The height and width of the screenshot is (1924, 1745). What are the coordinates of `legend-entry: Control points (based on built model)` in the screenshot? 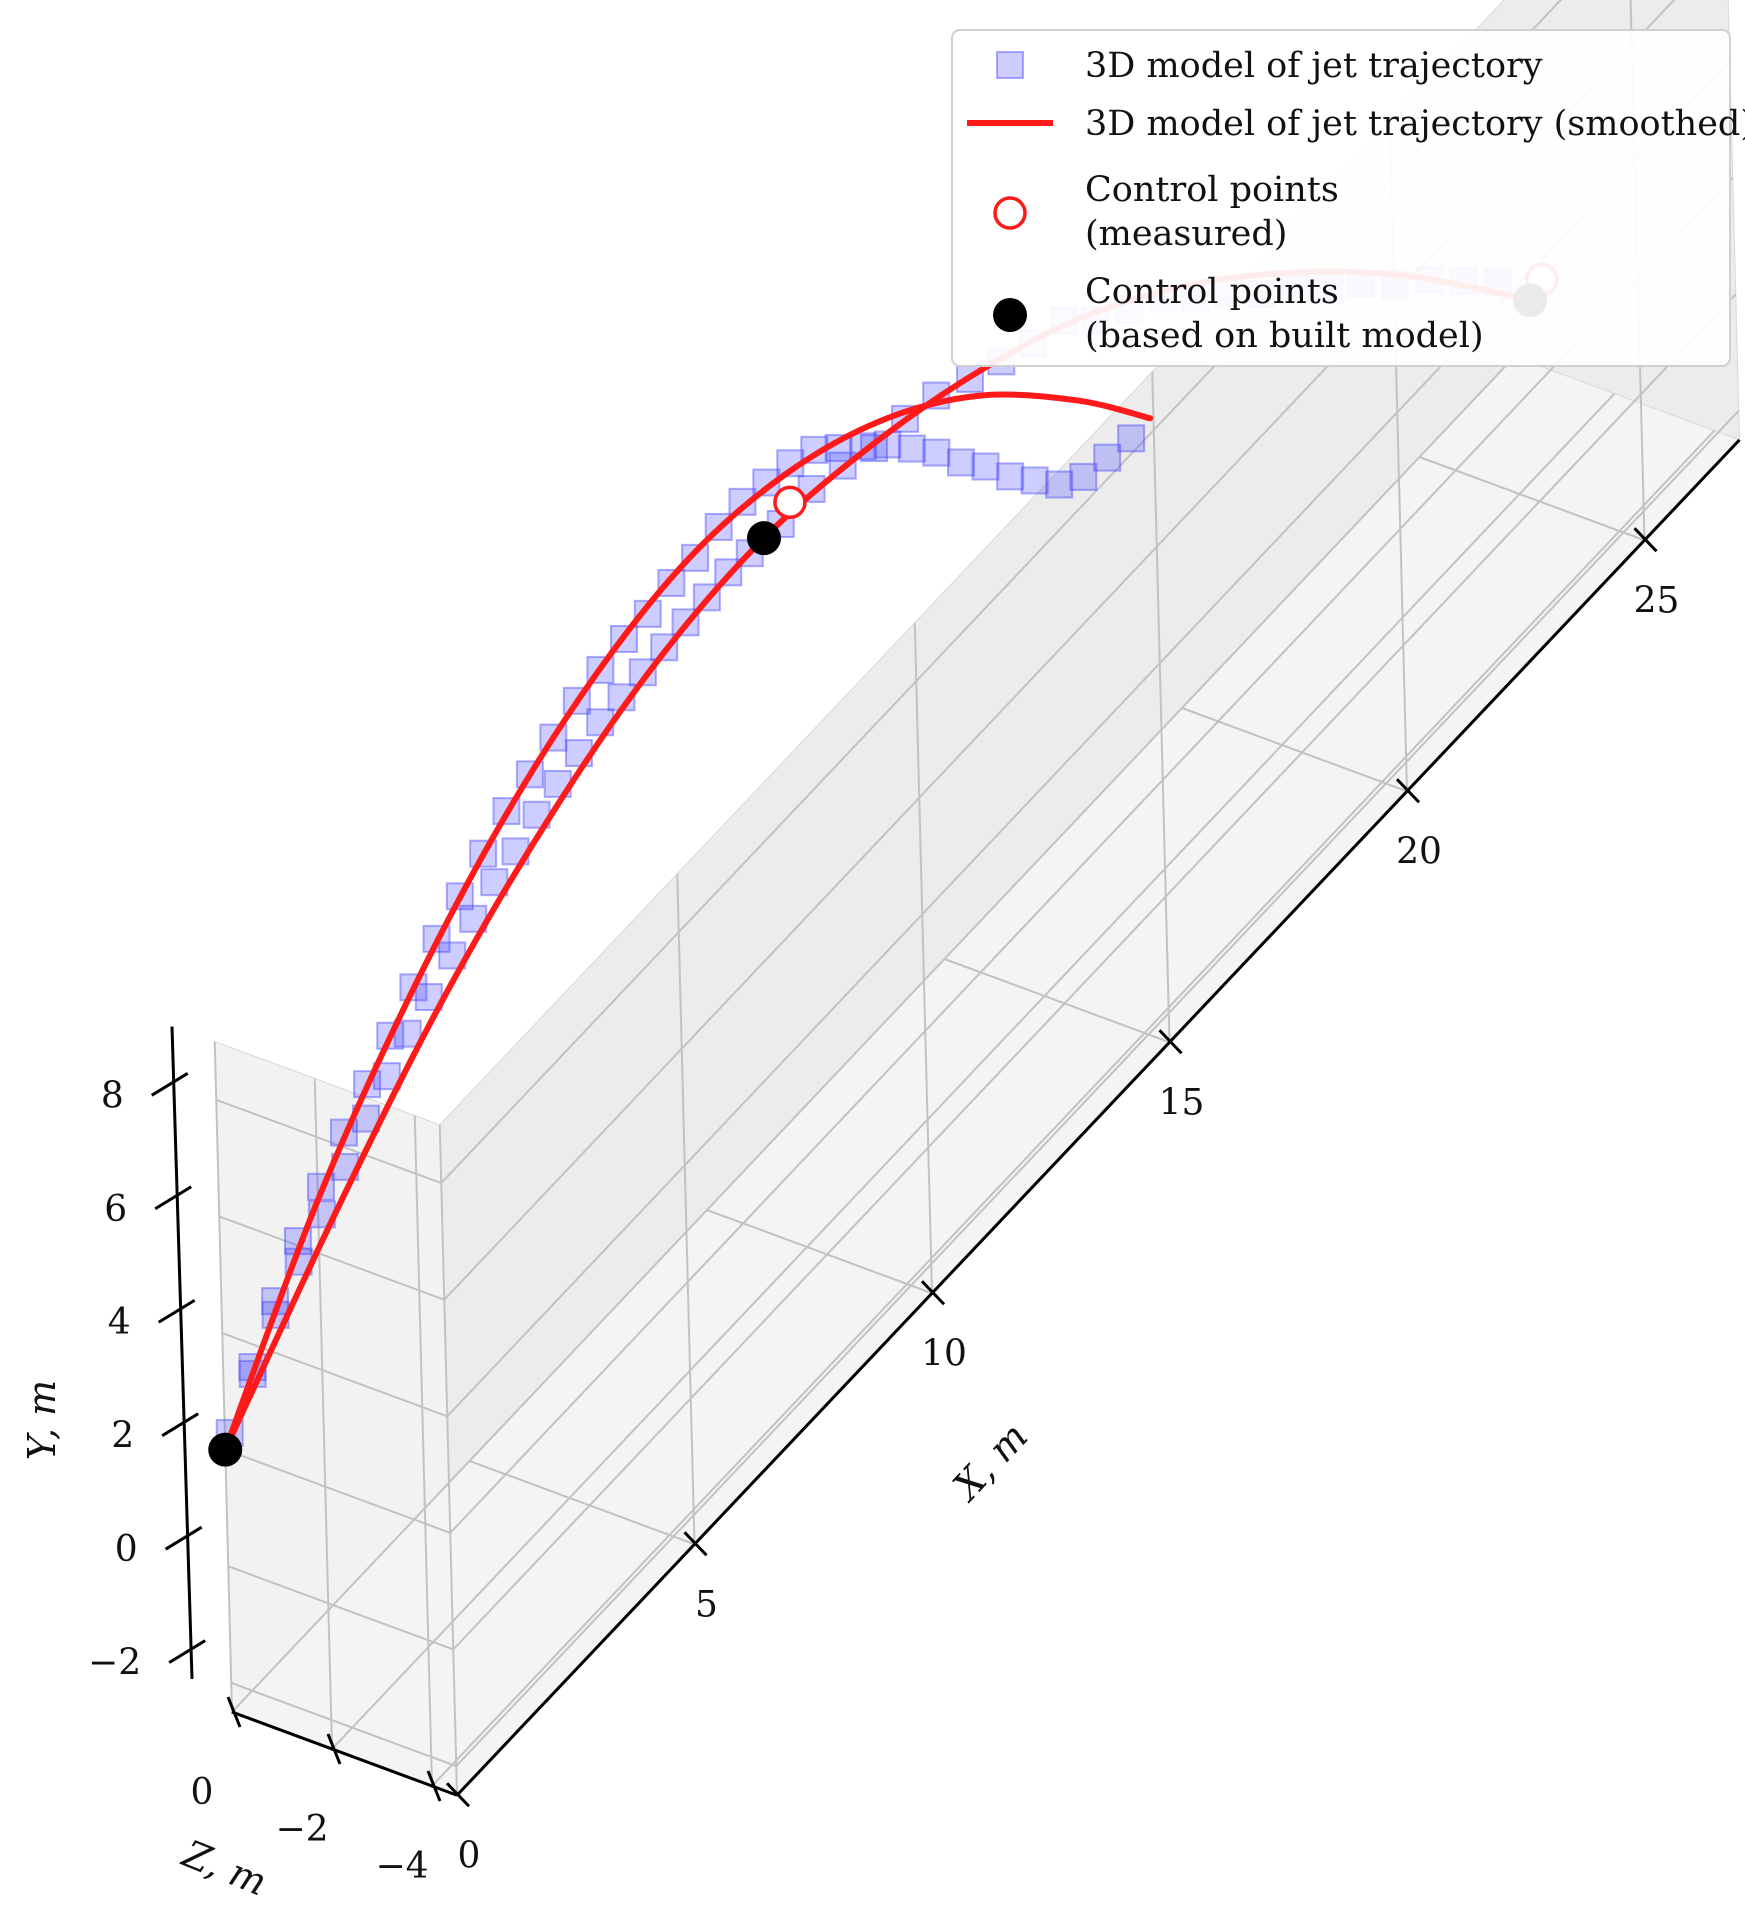 It's located at (1284, 314).